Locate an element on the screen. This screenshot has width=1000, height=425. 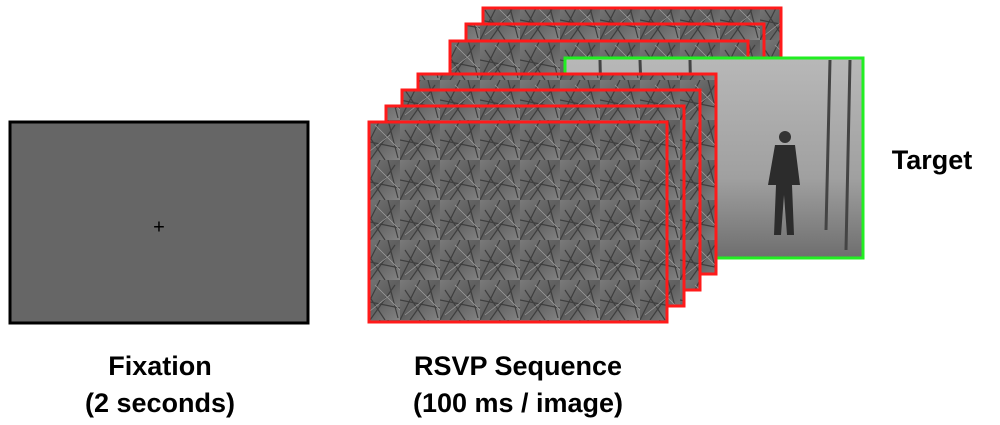
distractor-frame is located at coordinates (518, 222).